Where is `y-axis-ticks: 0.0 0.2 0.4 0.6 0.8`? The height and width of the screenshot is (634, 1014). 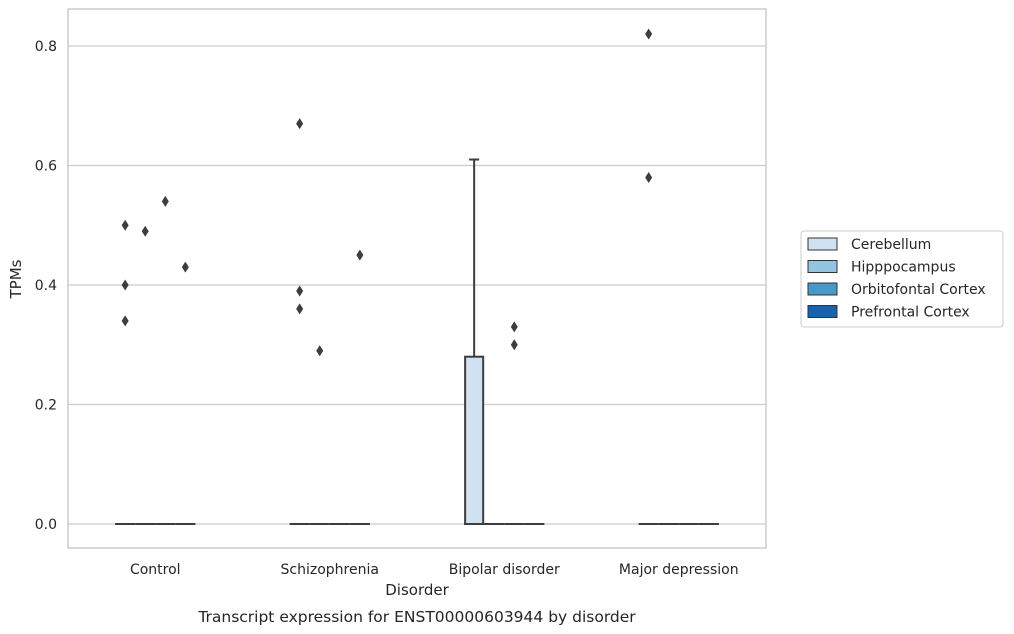 y-axis-ticks: 0.0 0.2 0.4 0.6 0.8 is located at coordinates (46, 286).